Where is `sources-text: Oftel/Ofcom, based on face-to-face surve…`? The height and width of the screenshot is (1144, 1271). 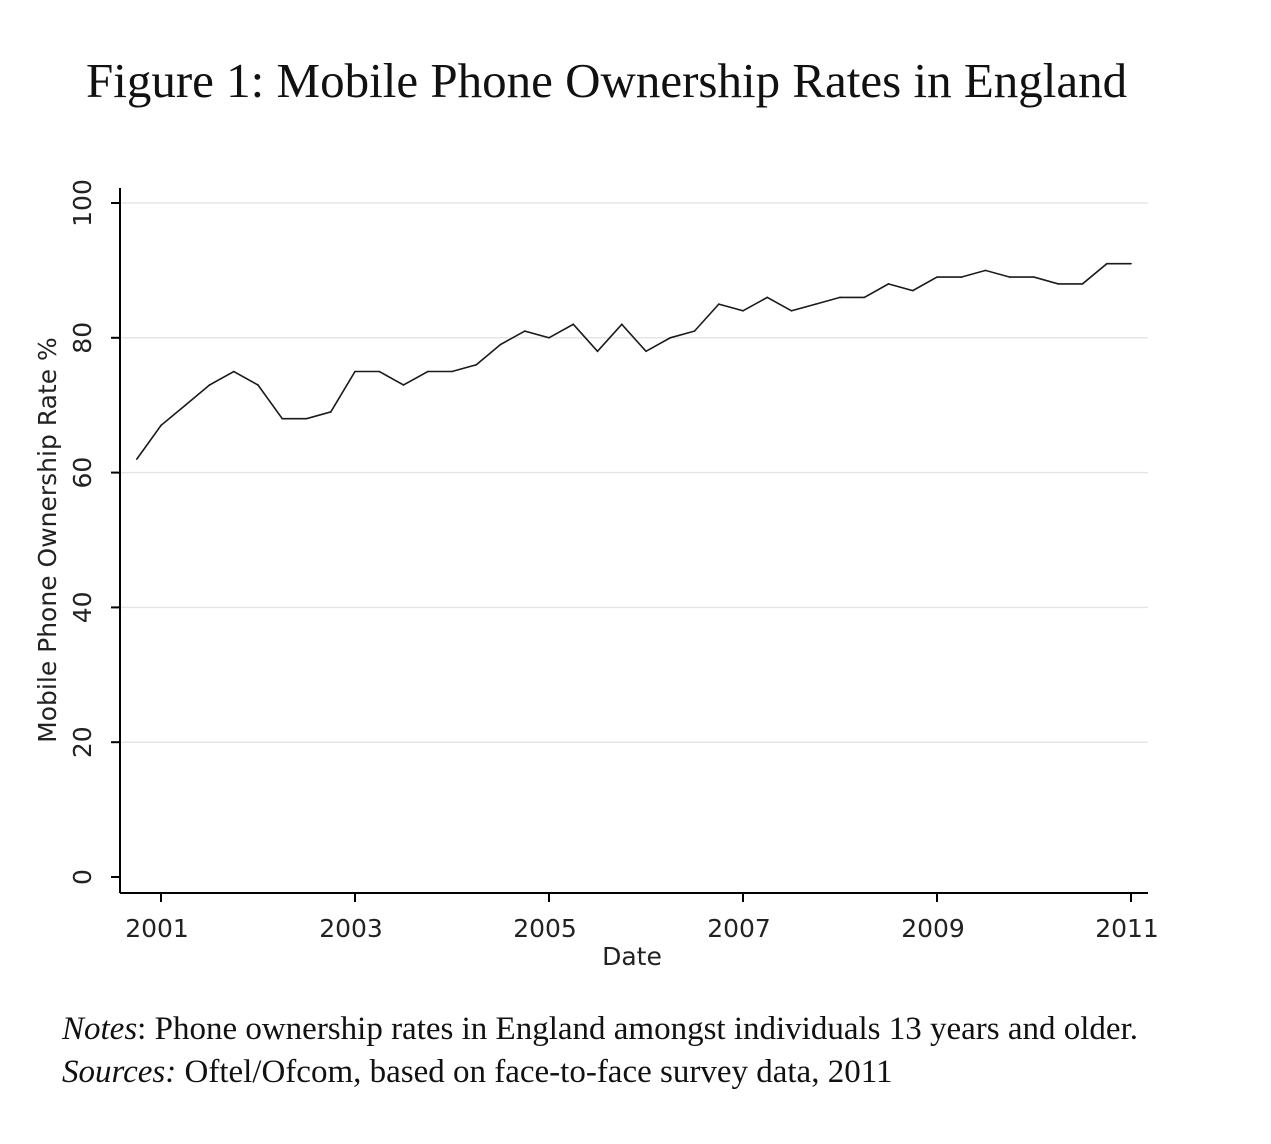
sources-text: Oftel/Ofcom, based on face-to-face surve… is located at coordinates (534, 1072).